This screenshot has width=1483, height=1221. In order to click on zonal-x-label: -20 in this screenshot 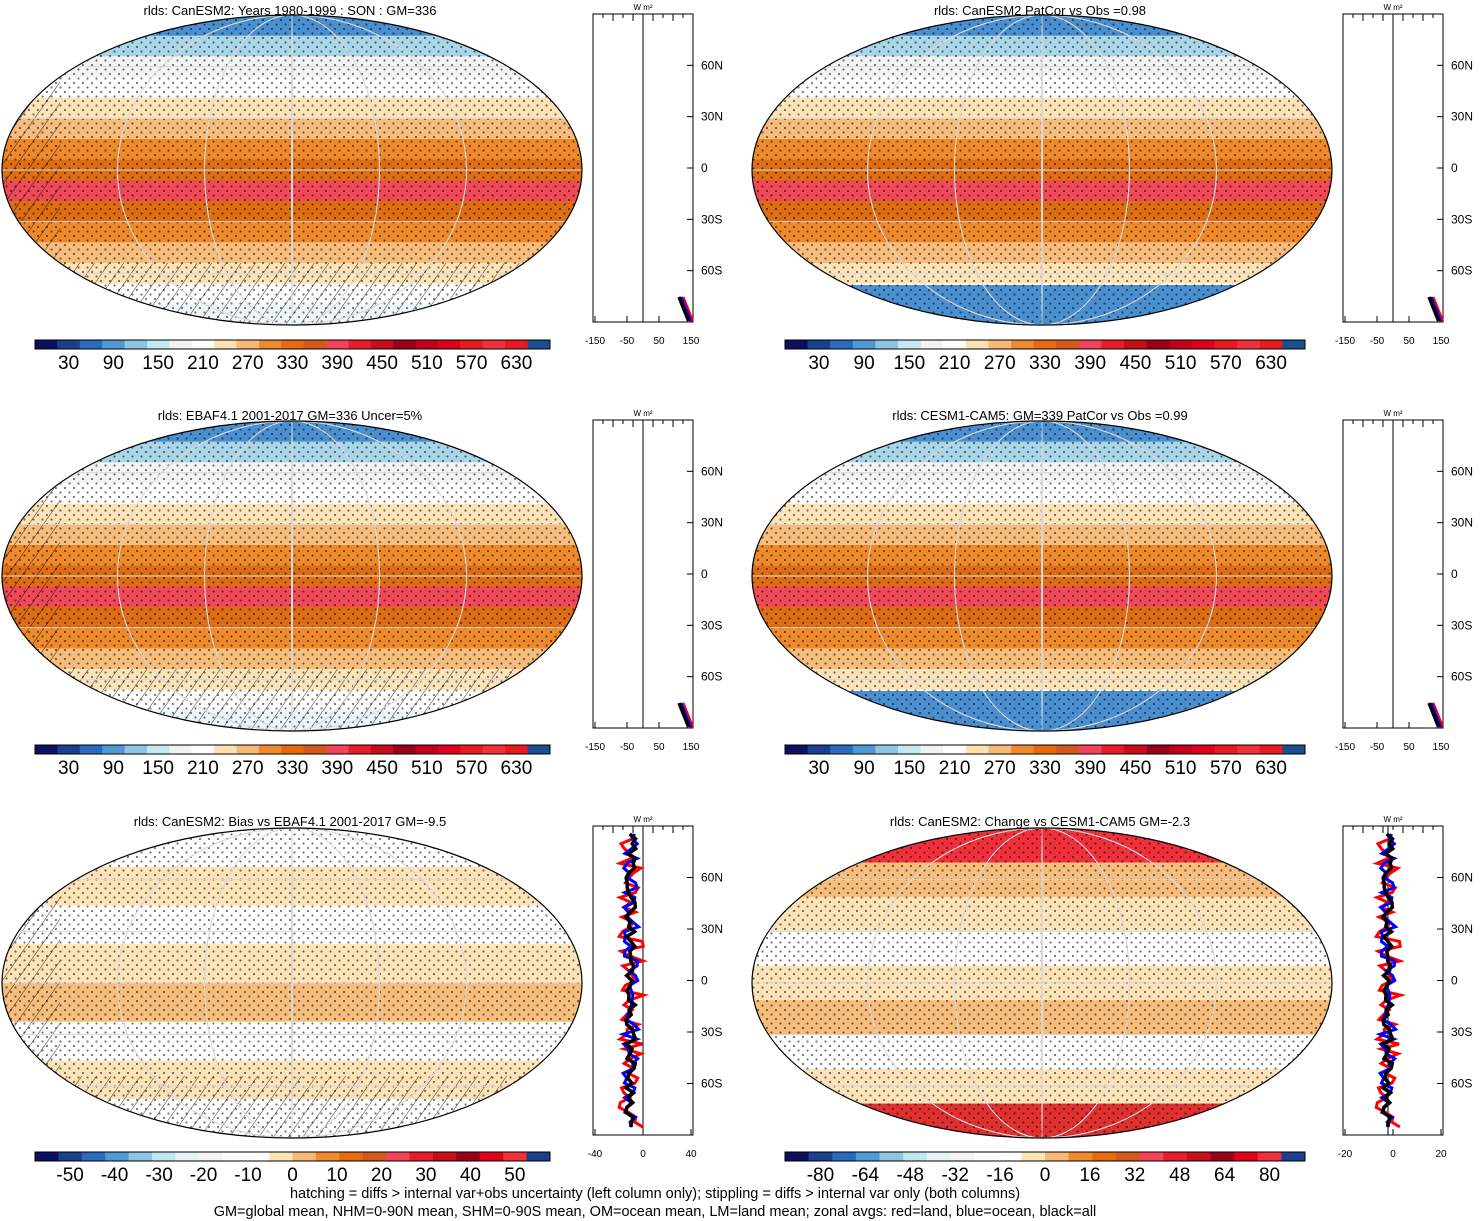, I will do `click(1345, 1154)`.